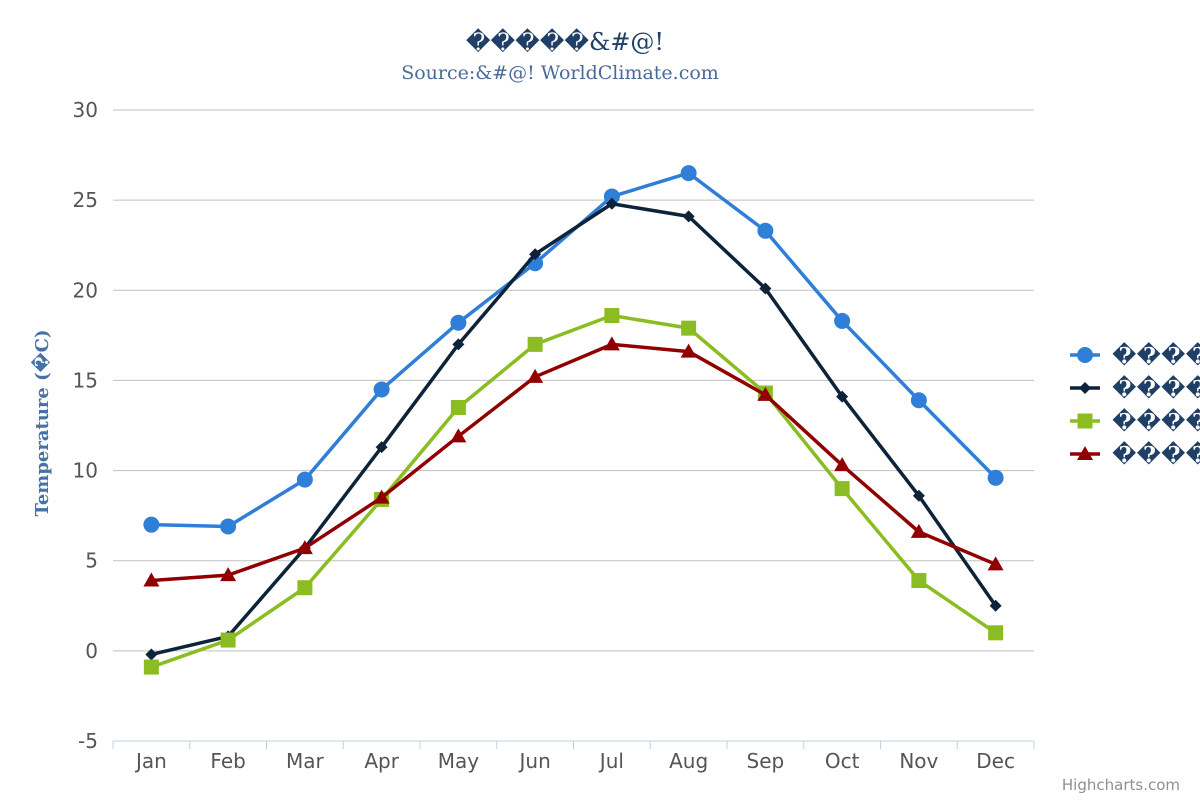 The width and height of the screenshot is (1200, 800). What do you see at coordinates (842, 761) in the screenshot?
I see `x-tick-label: Oct` at bounding box center [842, 761].